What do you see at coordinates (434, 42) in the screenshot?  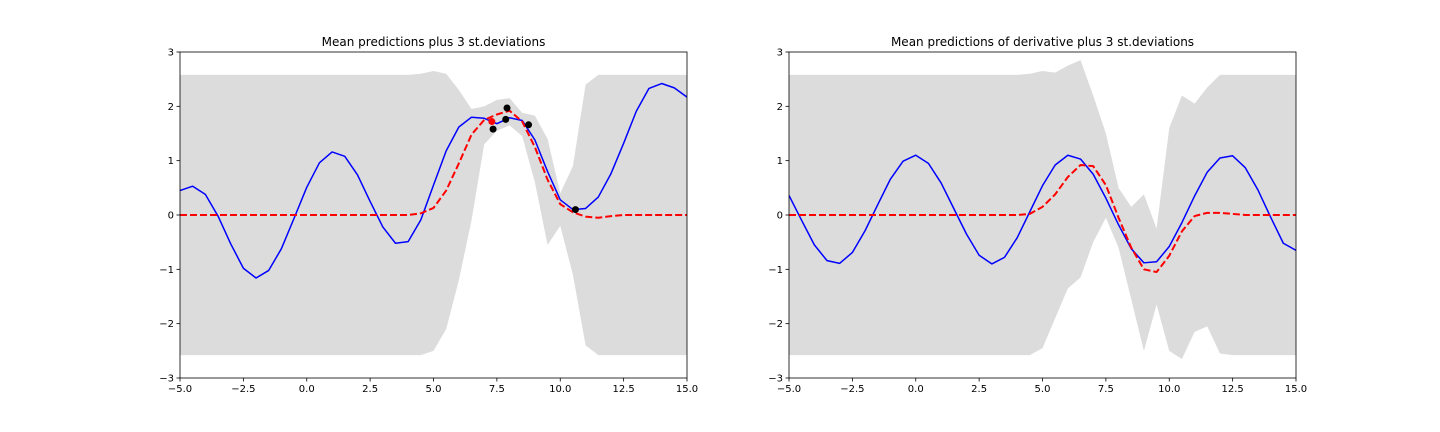 I see `chart-title: Mean predictions plus 3 st.deviations` at bounding box center [434, 42].